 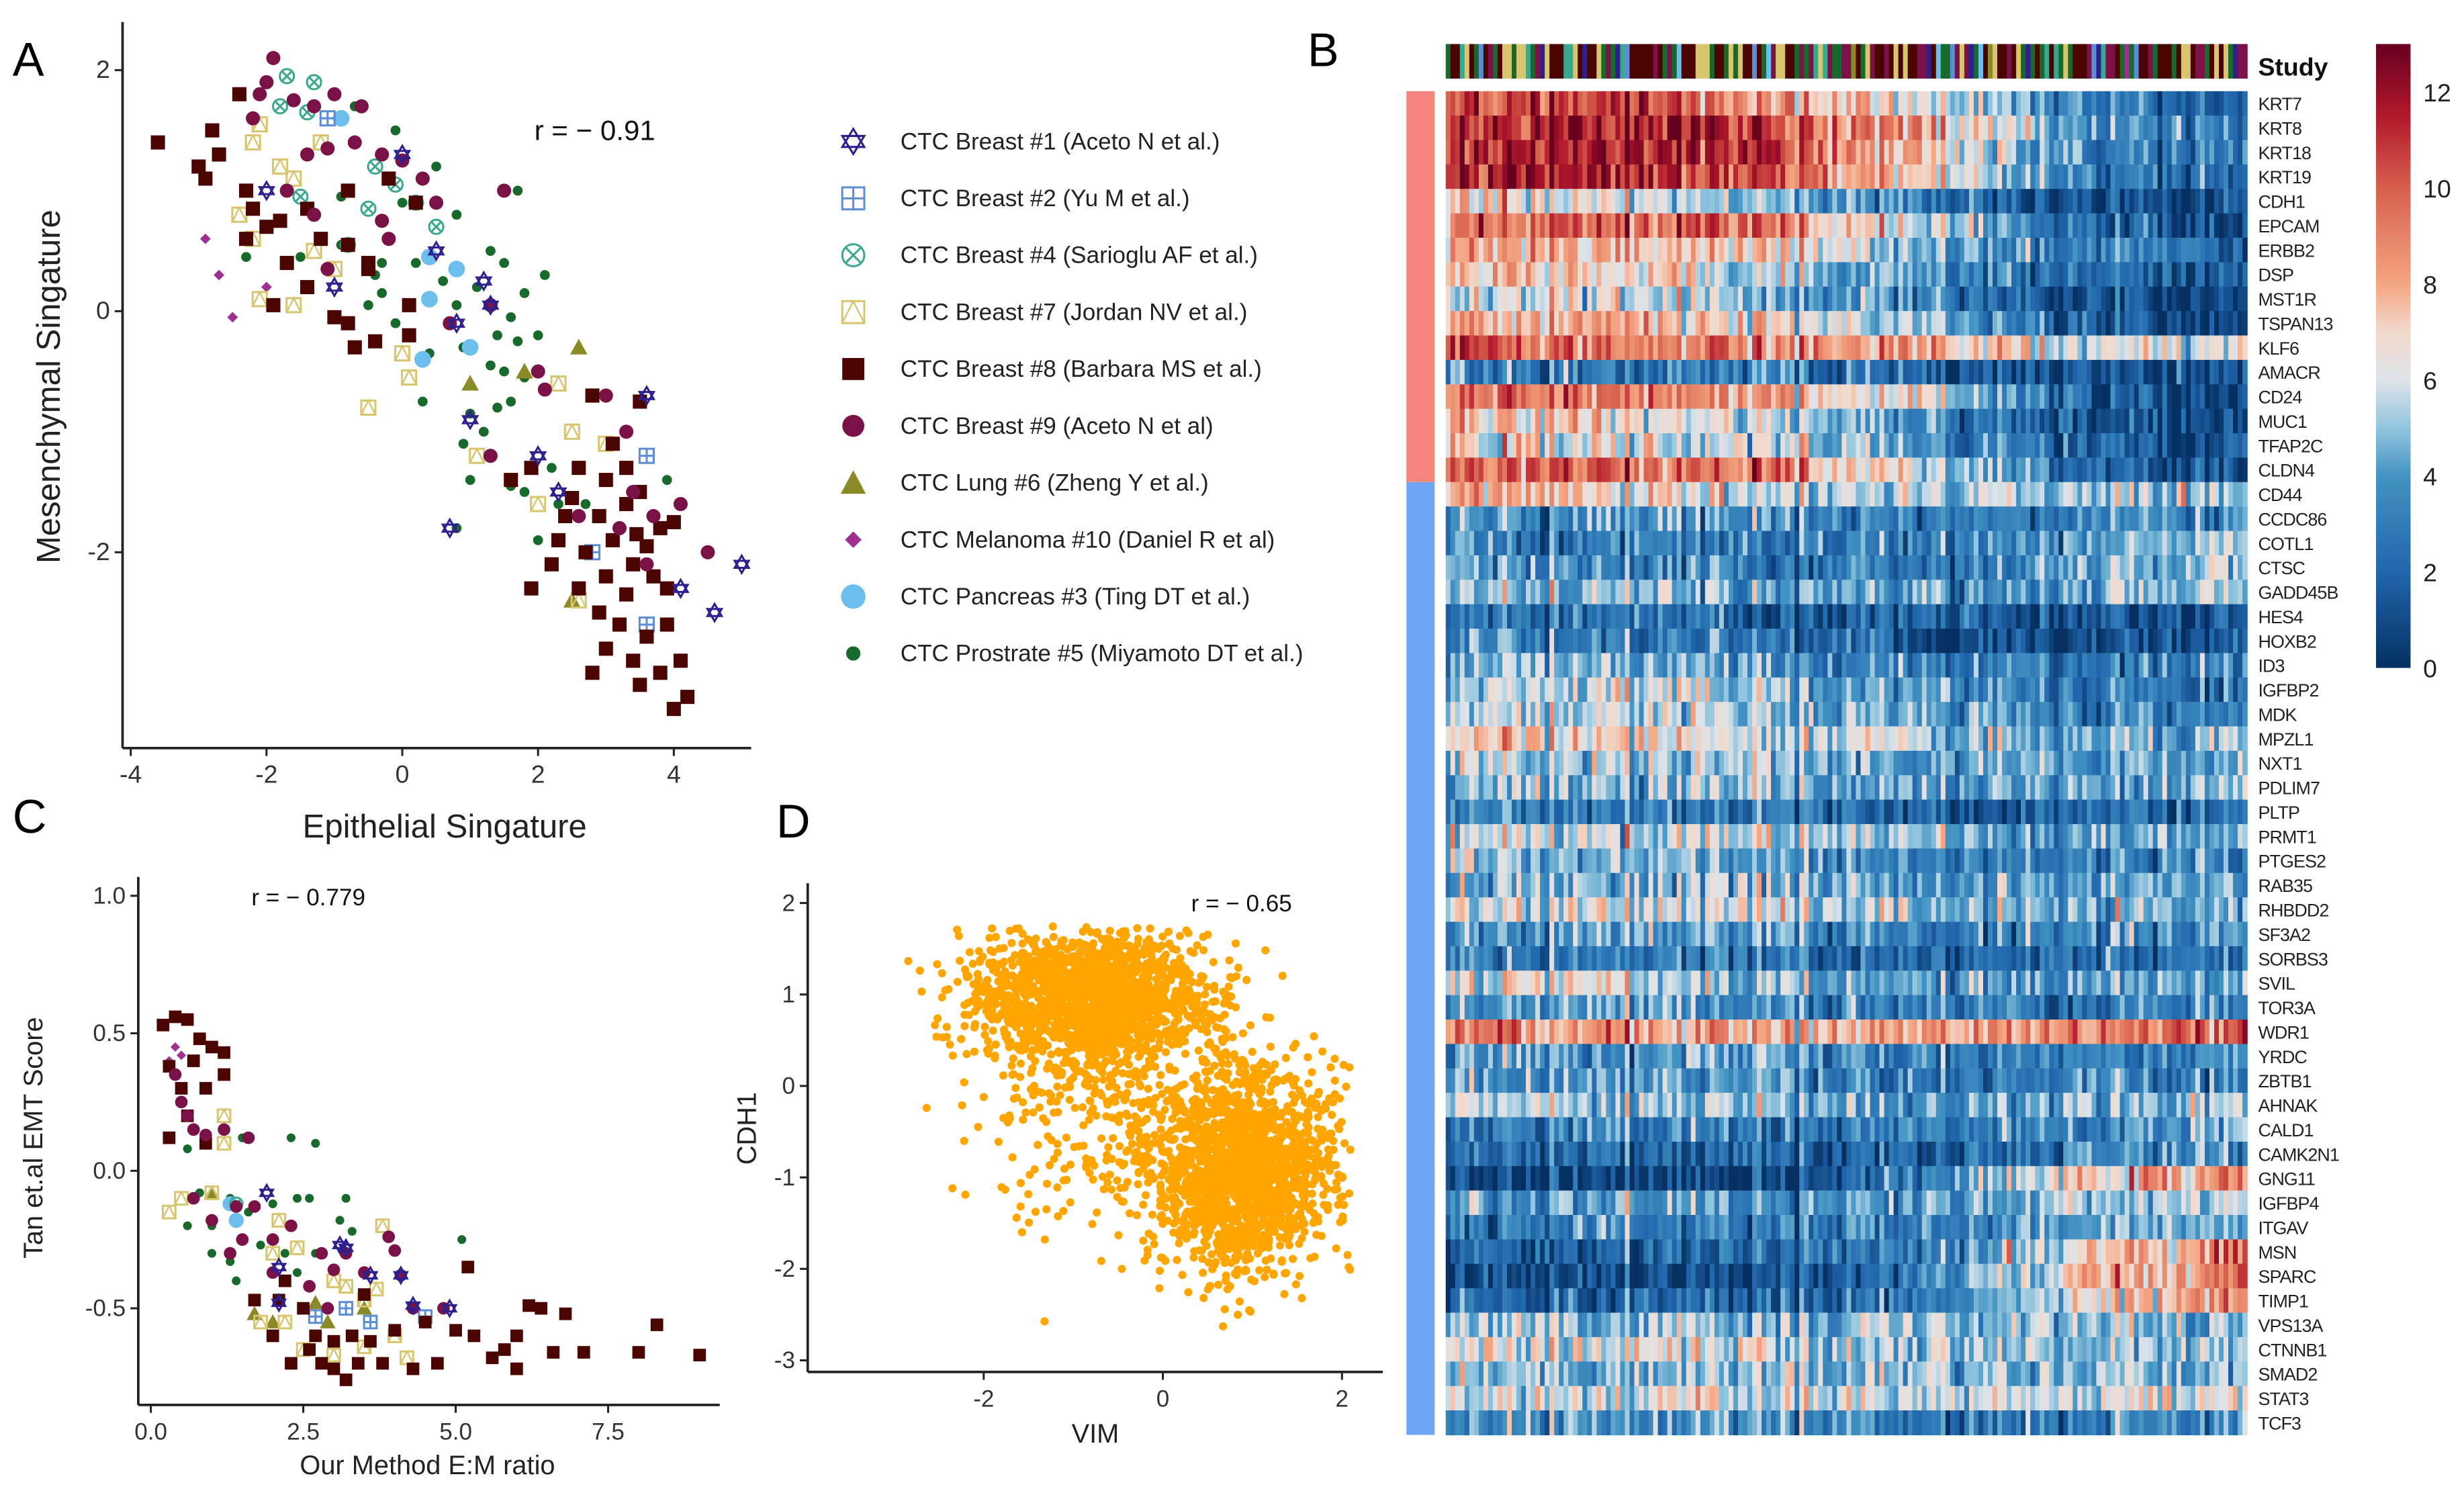 What do you see at coordinates (538, 774) in the screenshot?
I see `a-x-tick-label: 2` at bounding box center [538, 774].